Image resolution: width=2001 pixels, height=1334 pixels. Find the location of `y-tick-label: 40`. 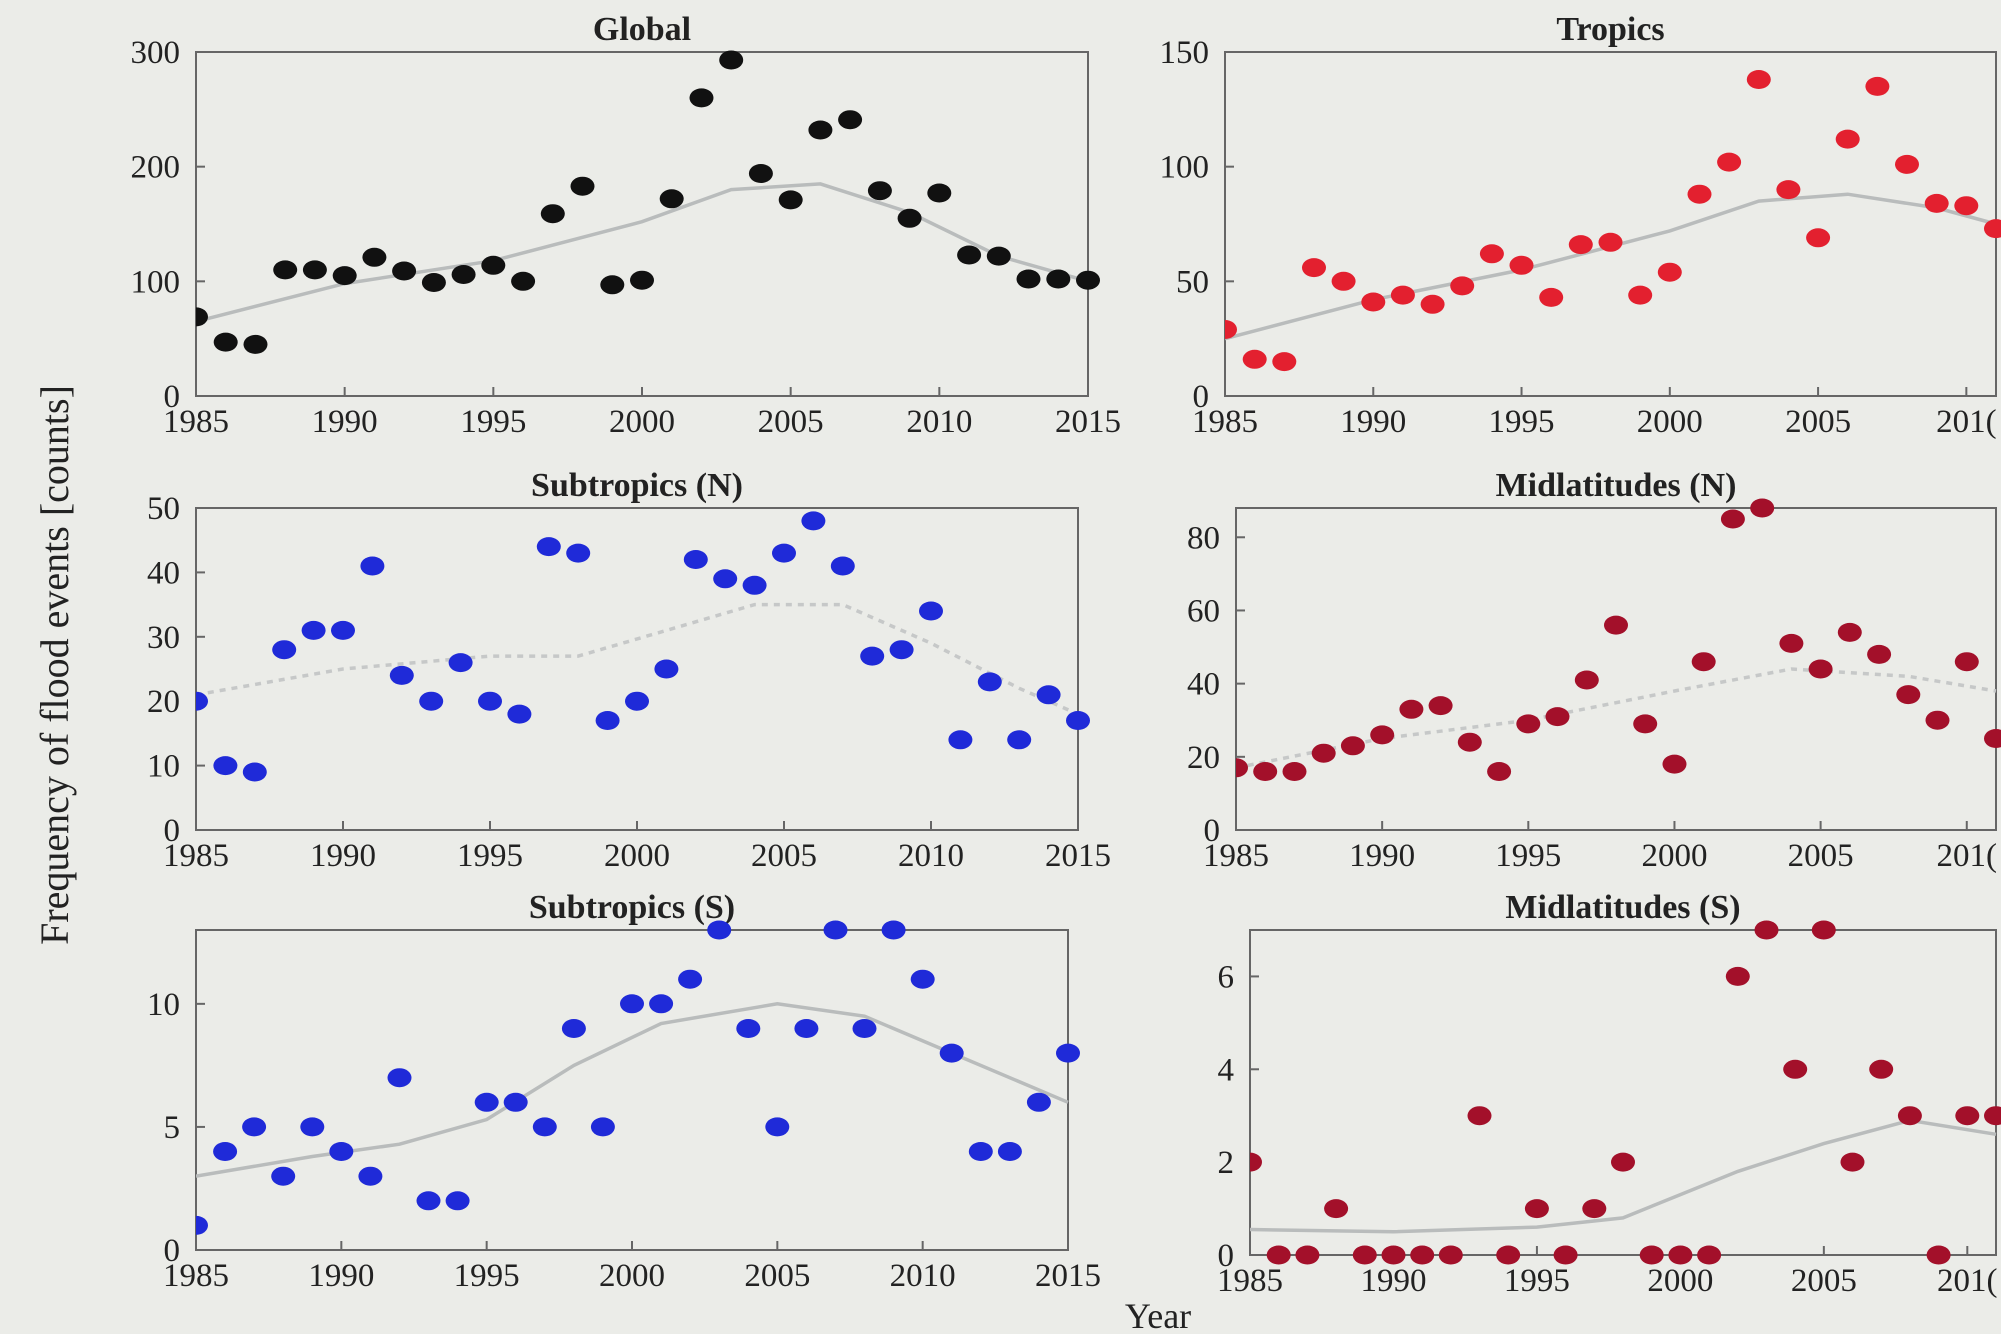

y-tick-label: 40 is located at coordinates (1203, 685).